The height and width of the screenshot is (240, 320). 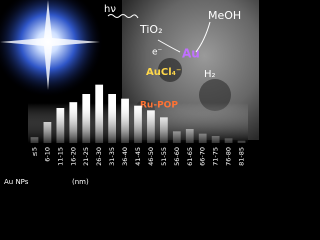 What do you see at coordinates (229, 156) in the screenshot?
I see `x-tick-label: 76-80` at bounding box center [229, 156].